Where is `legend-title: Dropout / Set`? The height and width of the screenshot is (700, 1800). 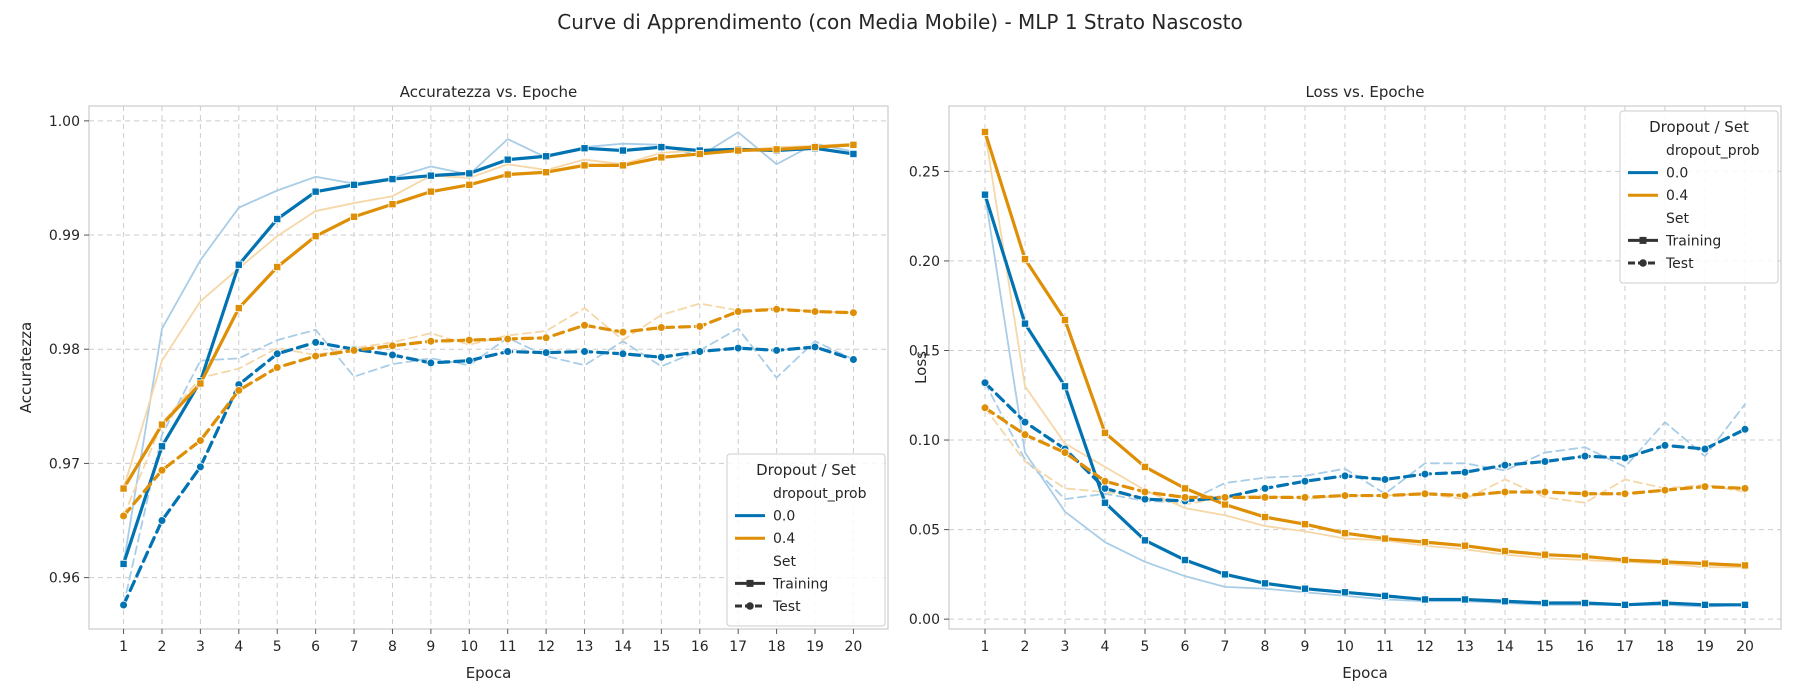
legend-title: Dropout / Set is located at coordinates (806, 470).